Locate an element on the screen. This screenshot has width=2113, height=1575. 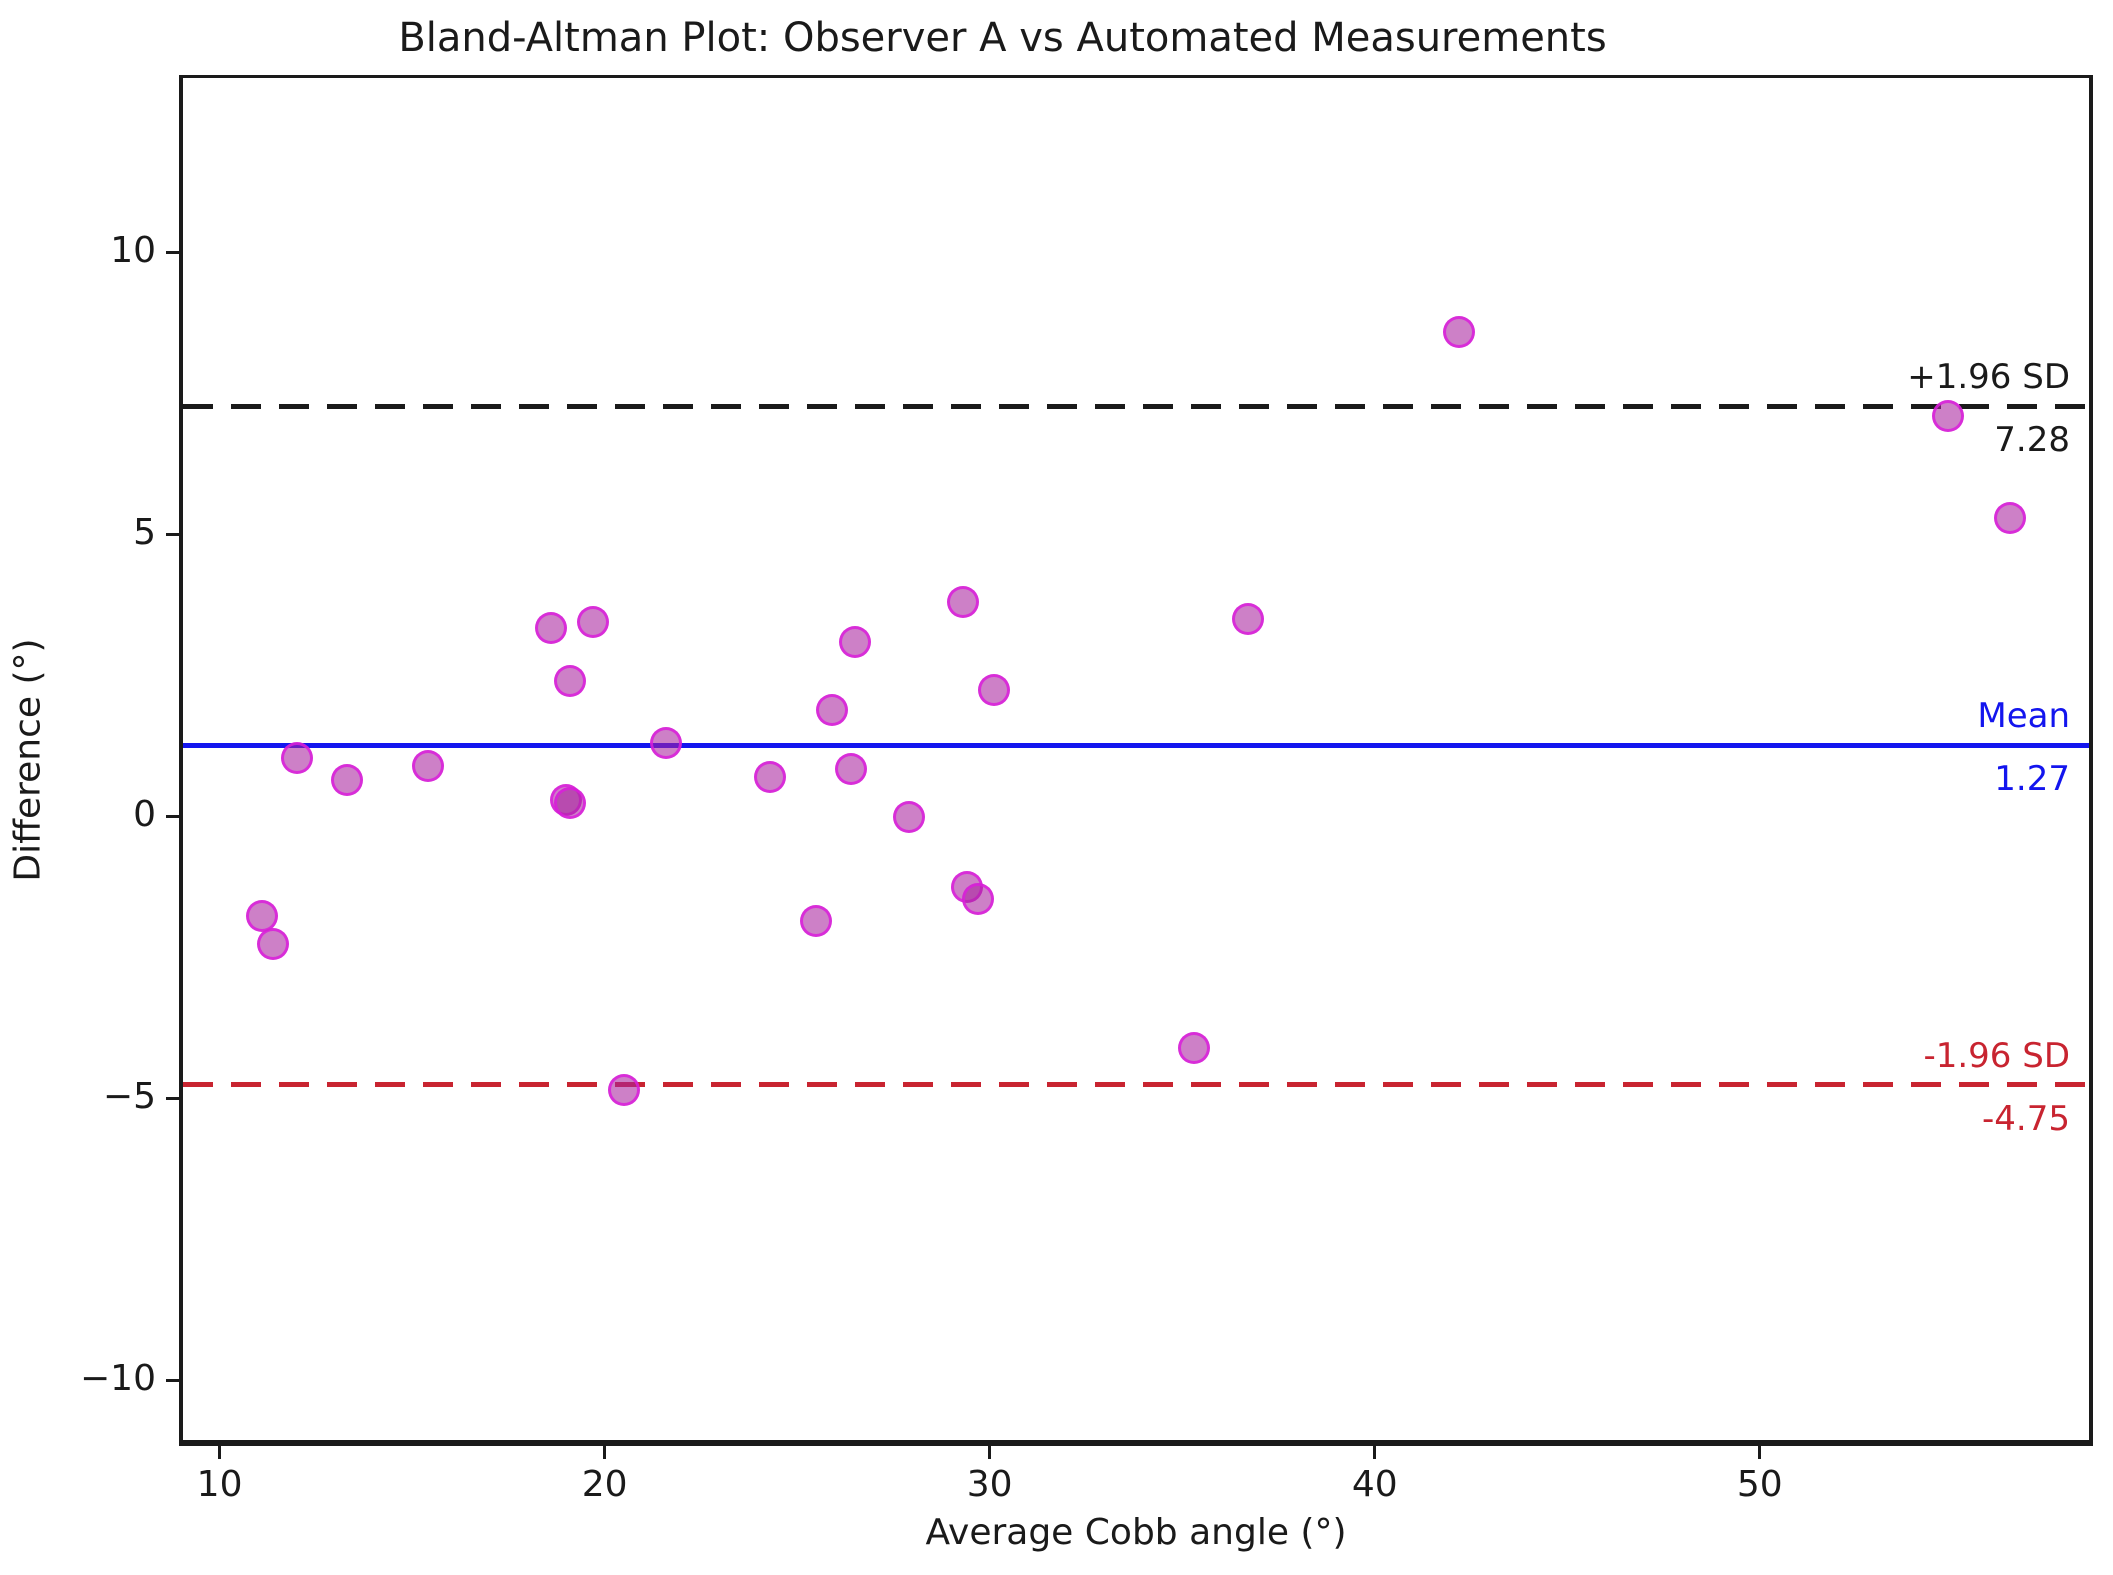
mean-difference-line is located at coordinates (1136, 745).